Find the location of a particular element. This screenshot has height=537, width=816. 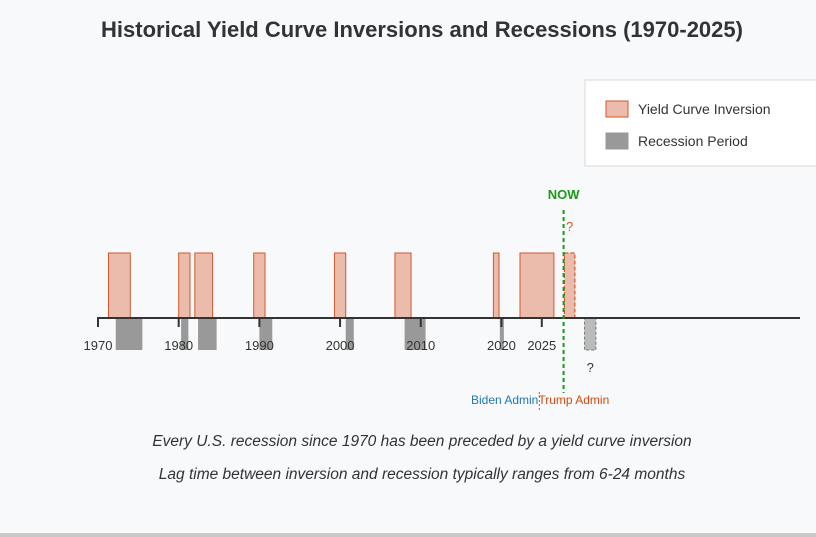

x-tick-label-1980: 1980 is located at coordinates (178, 345).